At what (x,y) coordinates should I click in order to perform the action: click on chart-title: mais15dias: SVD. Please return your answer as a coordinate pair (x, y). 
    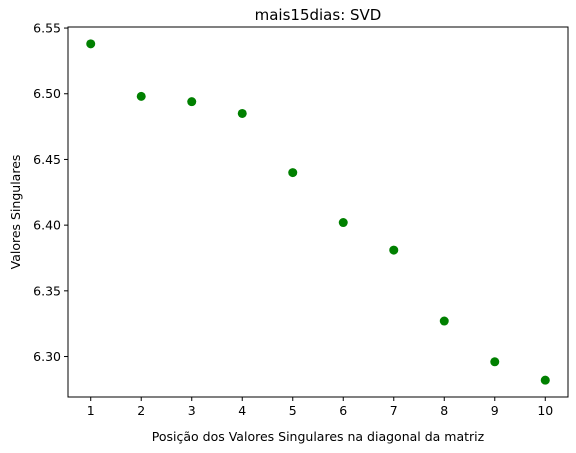
    Looking at the image, I should click on (318, 15).